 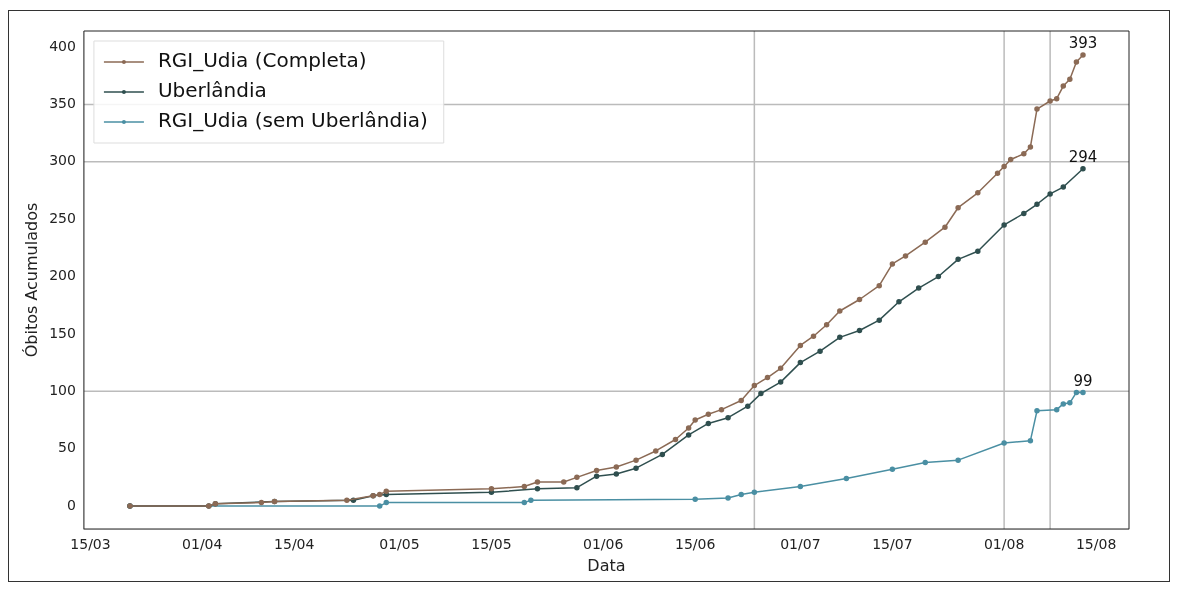 What do you see at coordinates (1083, 157) in the screenshot?
I see `annotation: 294` at bounding box center [1083, 157].